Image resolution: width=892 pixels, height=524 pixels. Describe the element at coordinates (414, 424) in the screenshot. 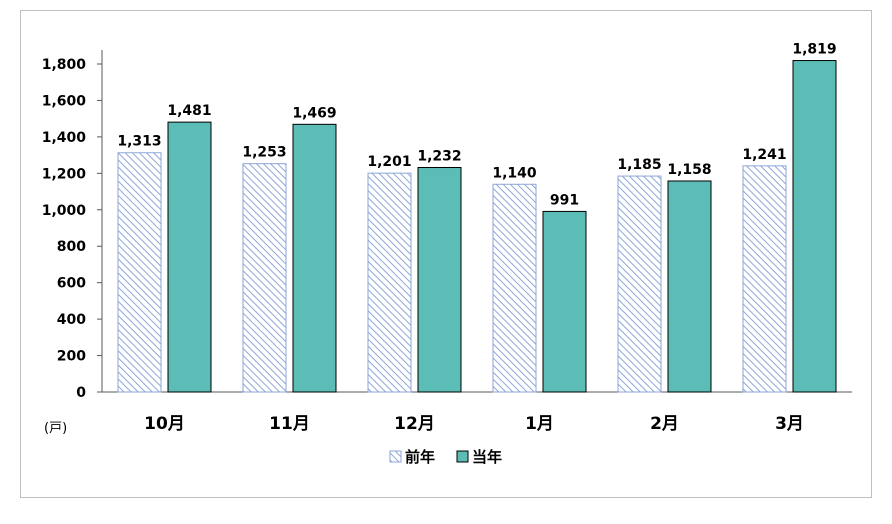

I see `x-tick-label: 12月` at that location.